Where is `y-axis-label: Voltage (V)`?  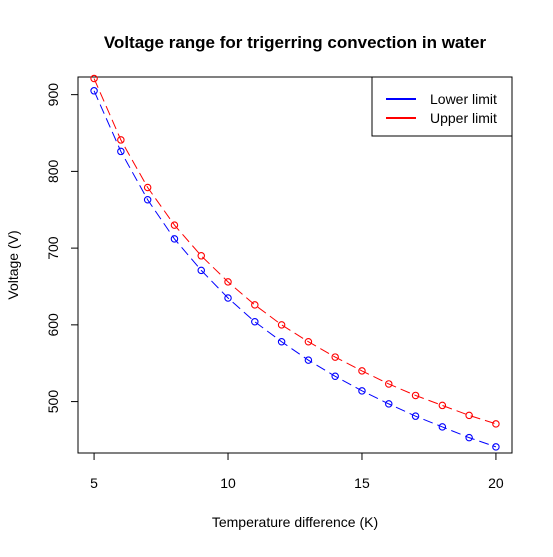
y-axis-label: Voltage (V) is located at coordinates (13, 264).